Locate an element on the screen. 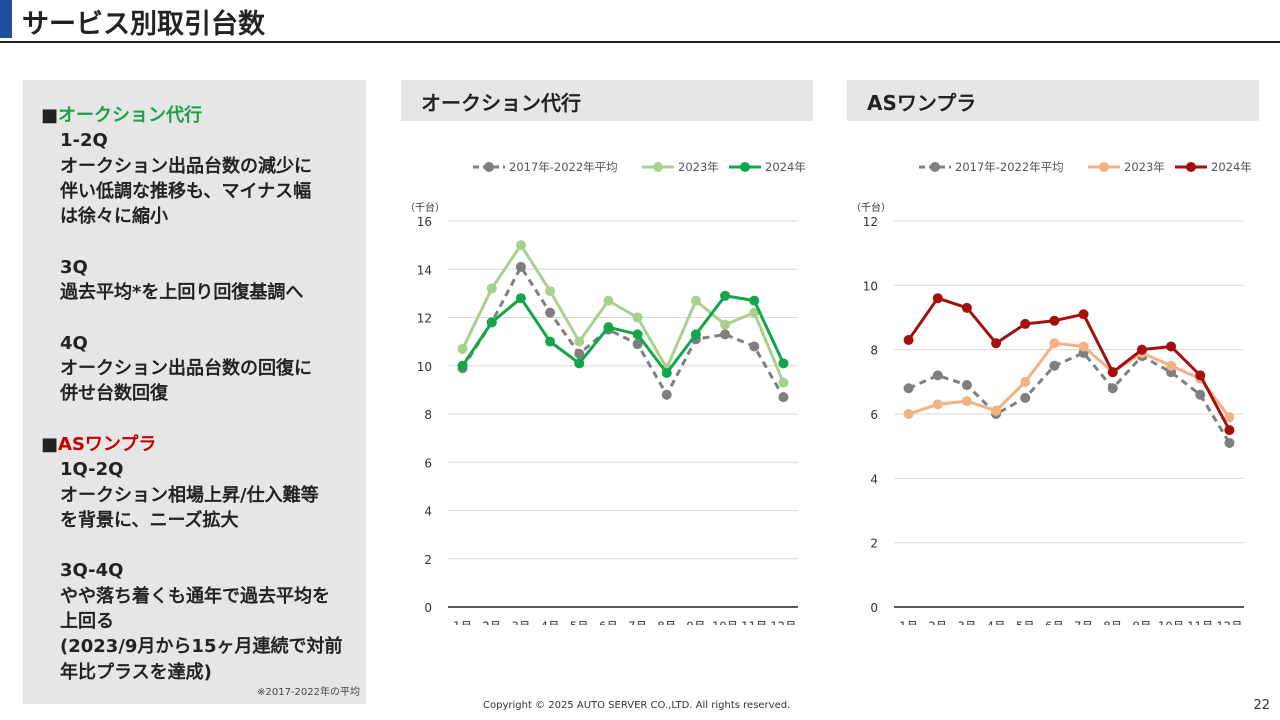 Image resolution: width=1280 pixels, height=720 pixels. summary-line: 1Q-2Q is located at coordinates (92, 470).